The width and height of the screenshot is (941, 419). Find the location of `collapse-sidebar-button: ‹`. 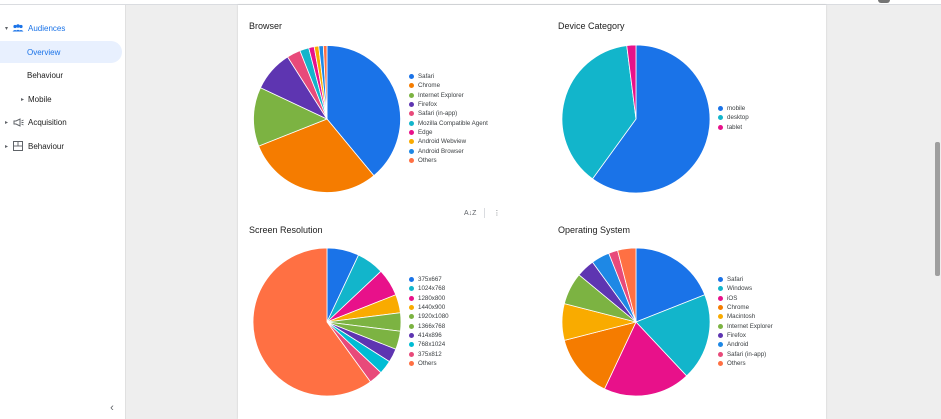

collapse-sidebar-button: ‹ is located at coordinates (112, 408).